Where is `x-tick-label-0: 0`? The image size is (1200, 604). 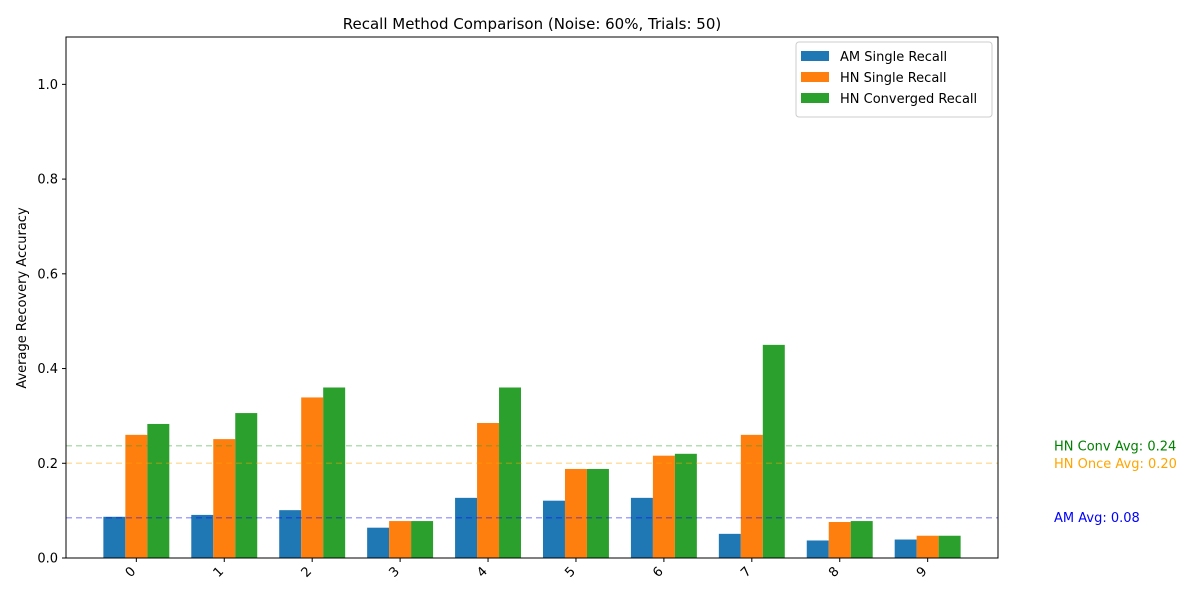
x-tick-label-0: 0 is located at coordinates (131, 572).